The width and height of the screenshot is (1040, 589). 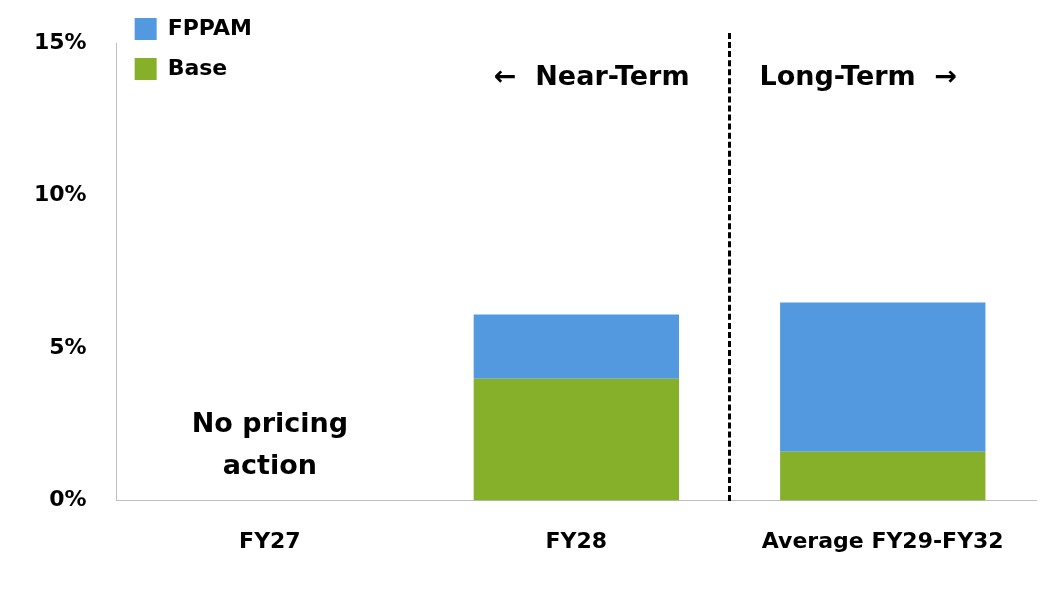 What do you see at coordinates (197, 67) in the screenshot?
I see `legend-label: Base` at bounding box center [197, 67].